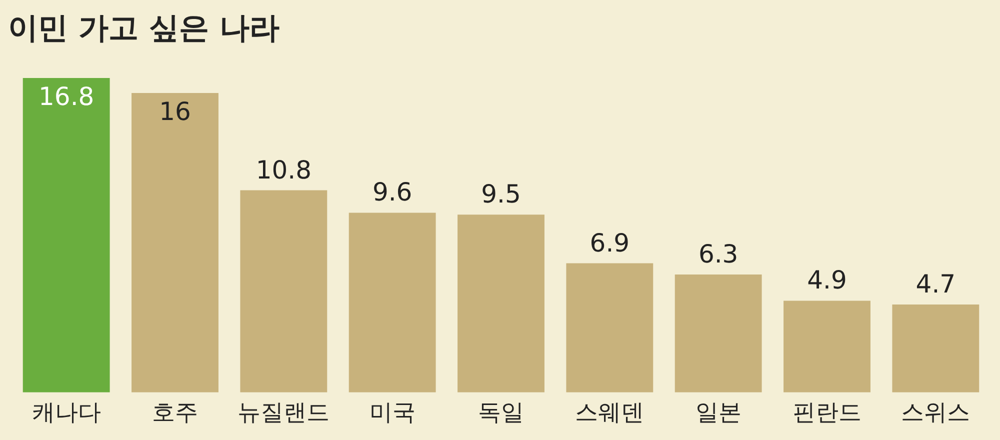 This screenshot has width=1000, height=440. Describe the element at coordinates (718, 254) in the screenshot. I see `data-label: 6.3` at that location.